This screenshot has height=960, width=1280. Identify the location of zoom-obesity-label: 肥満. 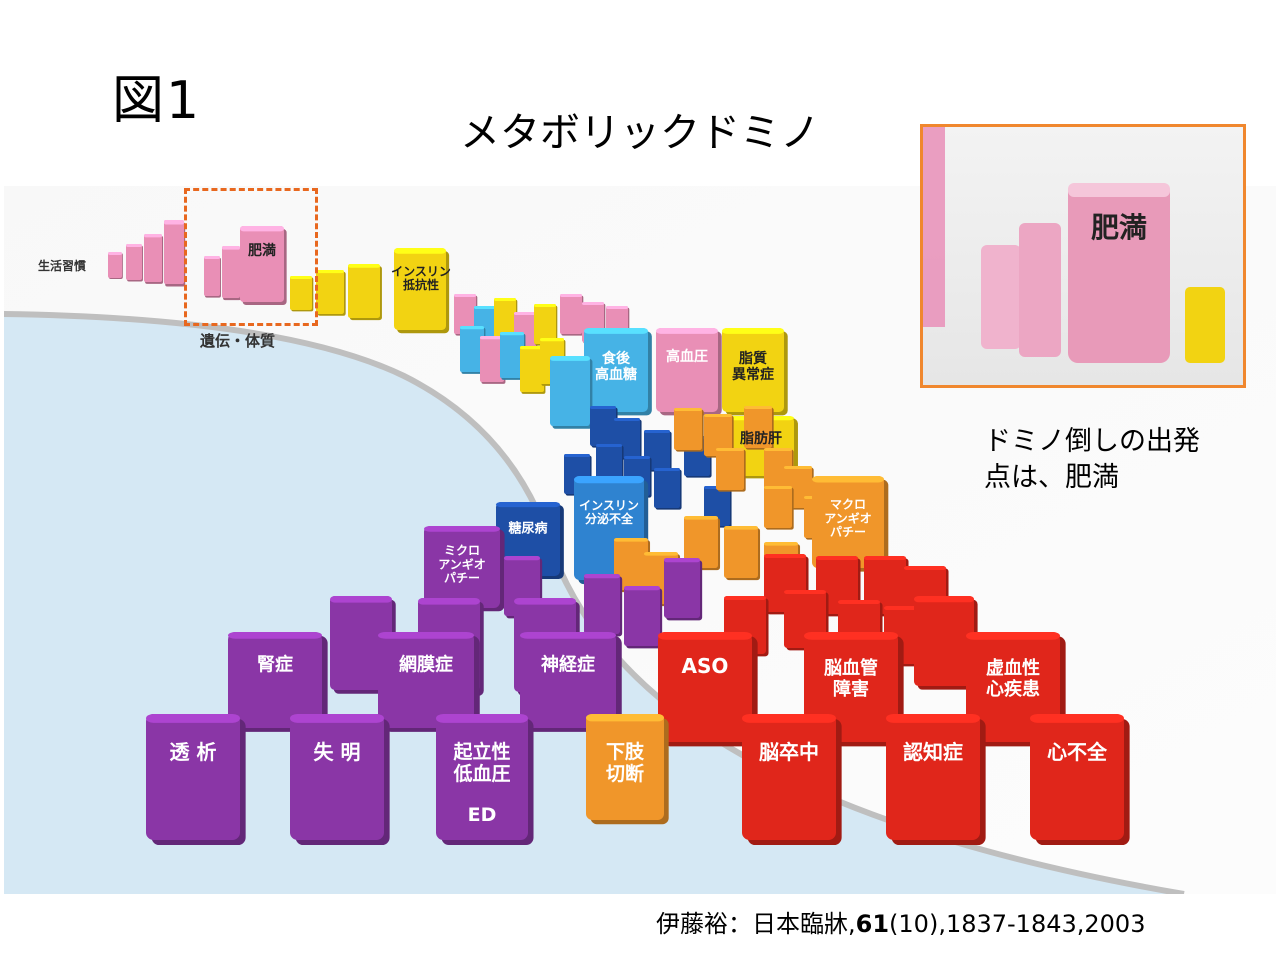
(1119, 227).